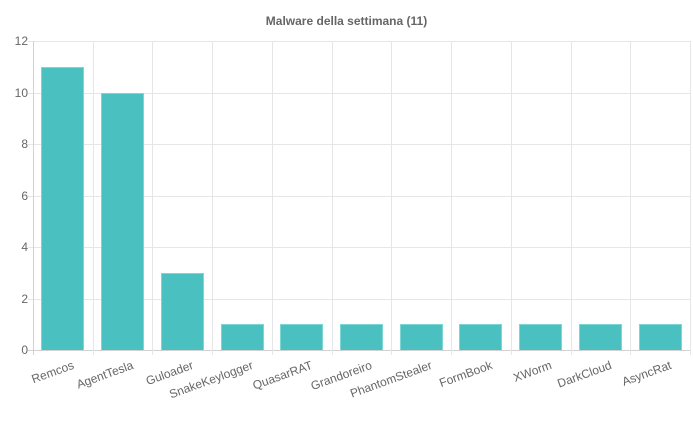 This screenshot has height=421, width=693. What do you see at coordinates (123, 221) in the screenshot?
I see `bar-agenttesla` at bounding box center [123, 221].